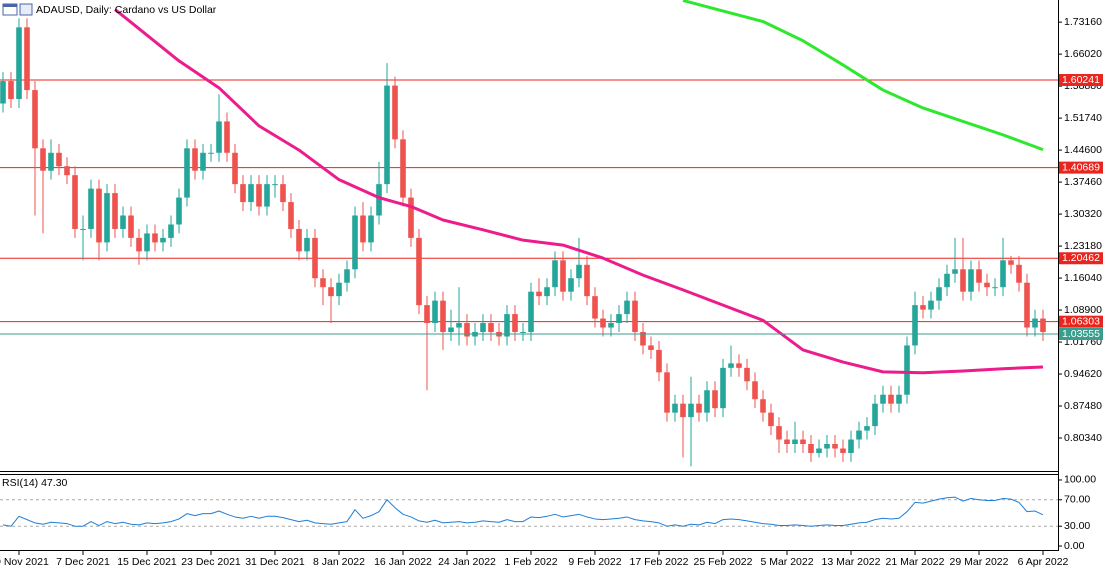 This screenshot has width=1103, height=571. Describe the element at coordinates (339, 562) in the screenshot. I see `x-tick-label: 8 Jan 2022` at that location.